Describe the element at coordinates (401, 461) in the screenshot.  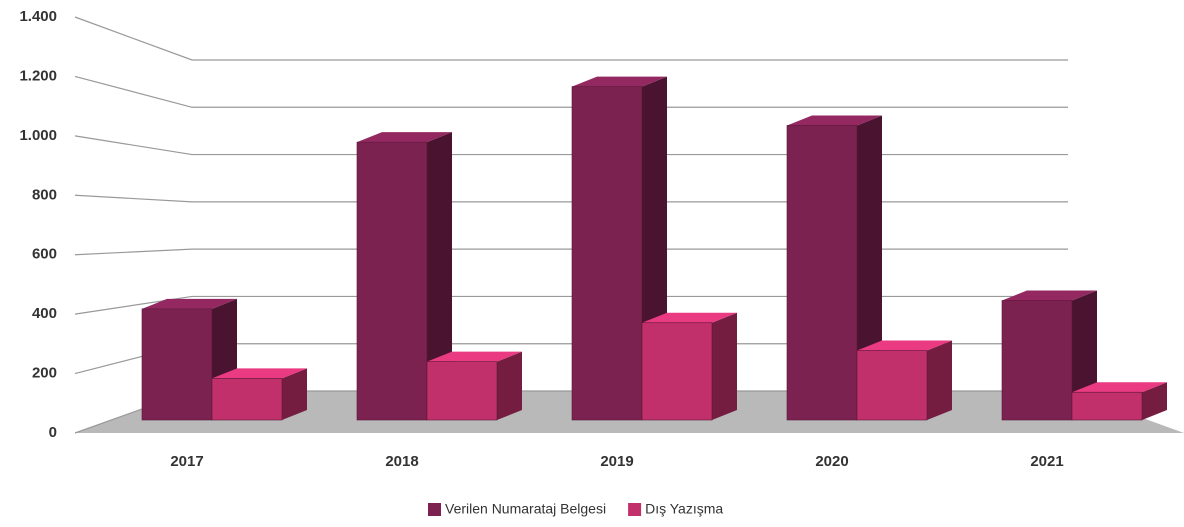
I see `x-tick-label: 2018` at that location.